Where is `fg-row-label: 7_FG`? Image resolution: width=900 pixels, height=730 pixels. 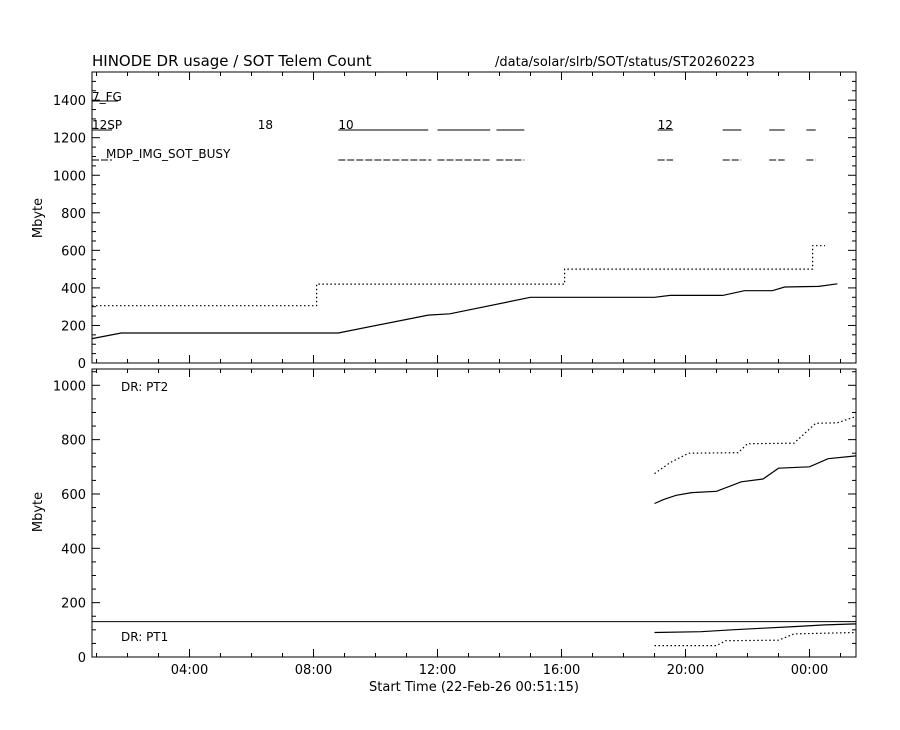
fg-row-label: 7_FG is located at coordinates (107, 97).